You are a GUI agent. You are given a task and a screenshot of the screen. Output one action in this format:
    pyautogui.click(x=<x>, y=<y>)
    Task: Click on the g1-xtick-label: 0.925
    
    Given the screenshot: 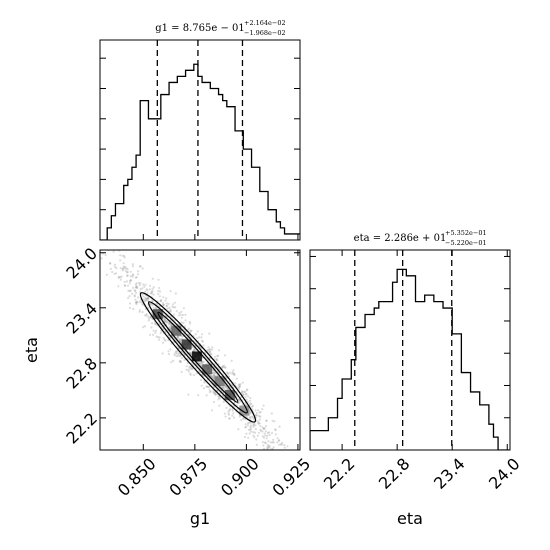 What is the action you would take?
    pyautogui.click(x=292, y=477)
    